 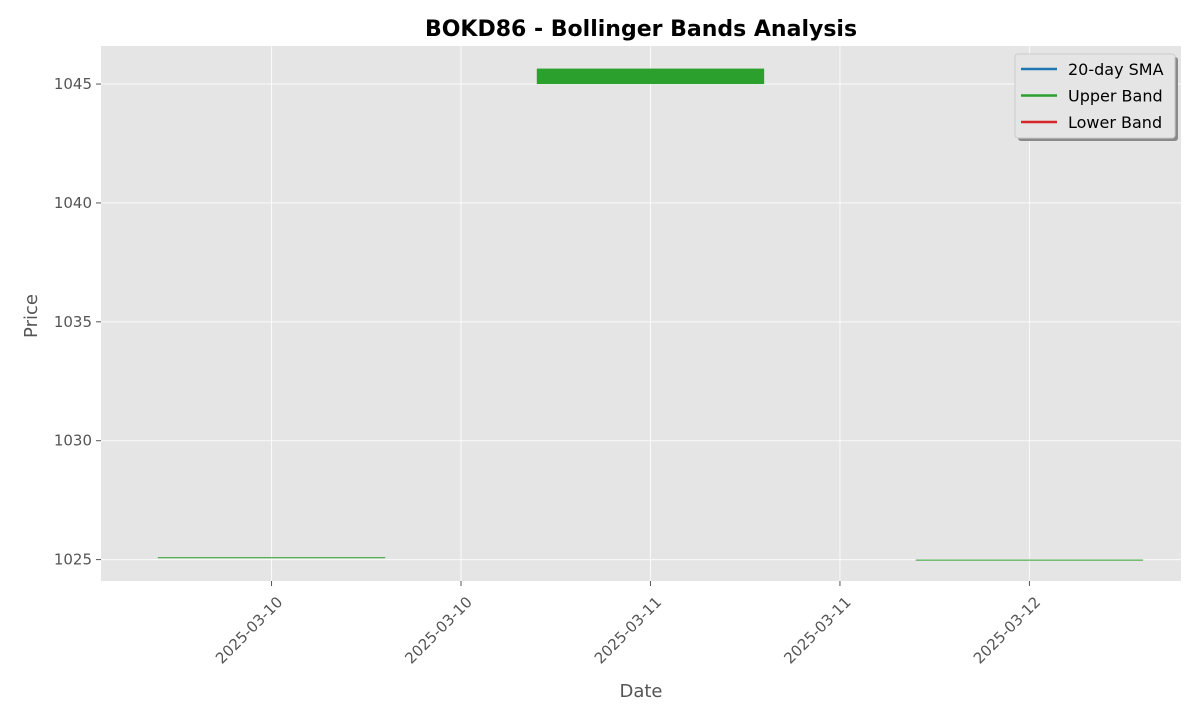 I want to click on x-tick-label: 2025-03-12, so click(x=1007, y=630).